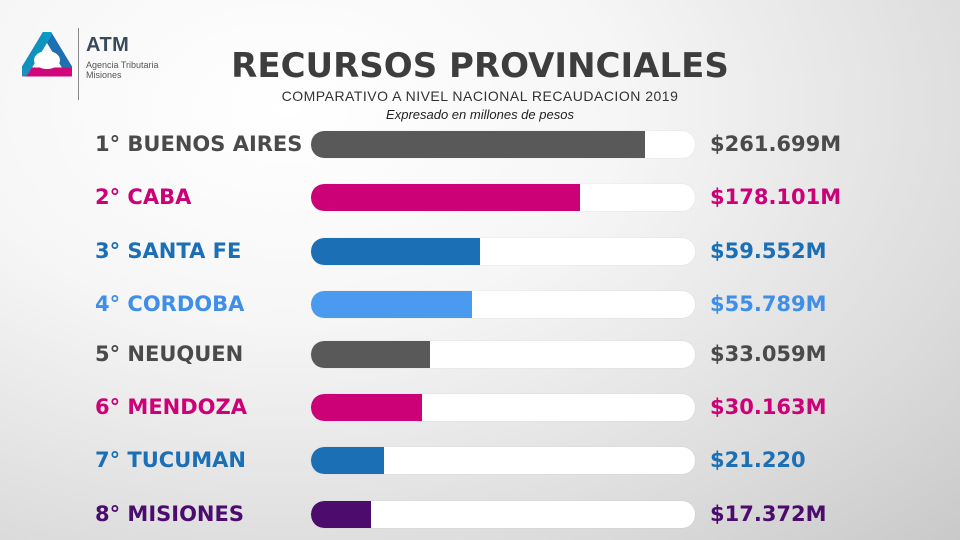 This screenshot has height=540, width=960. I want to click on logo-subtitle-line1: Agencia Tributaria, so click(122, 65).